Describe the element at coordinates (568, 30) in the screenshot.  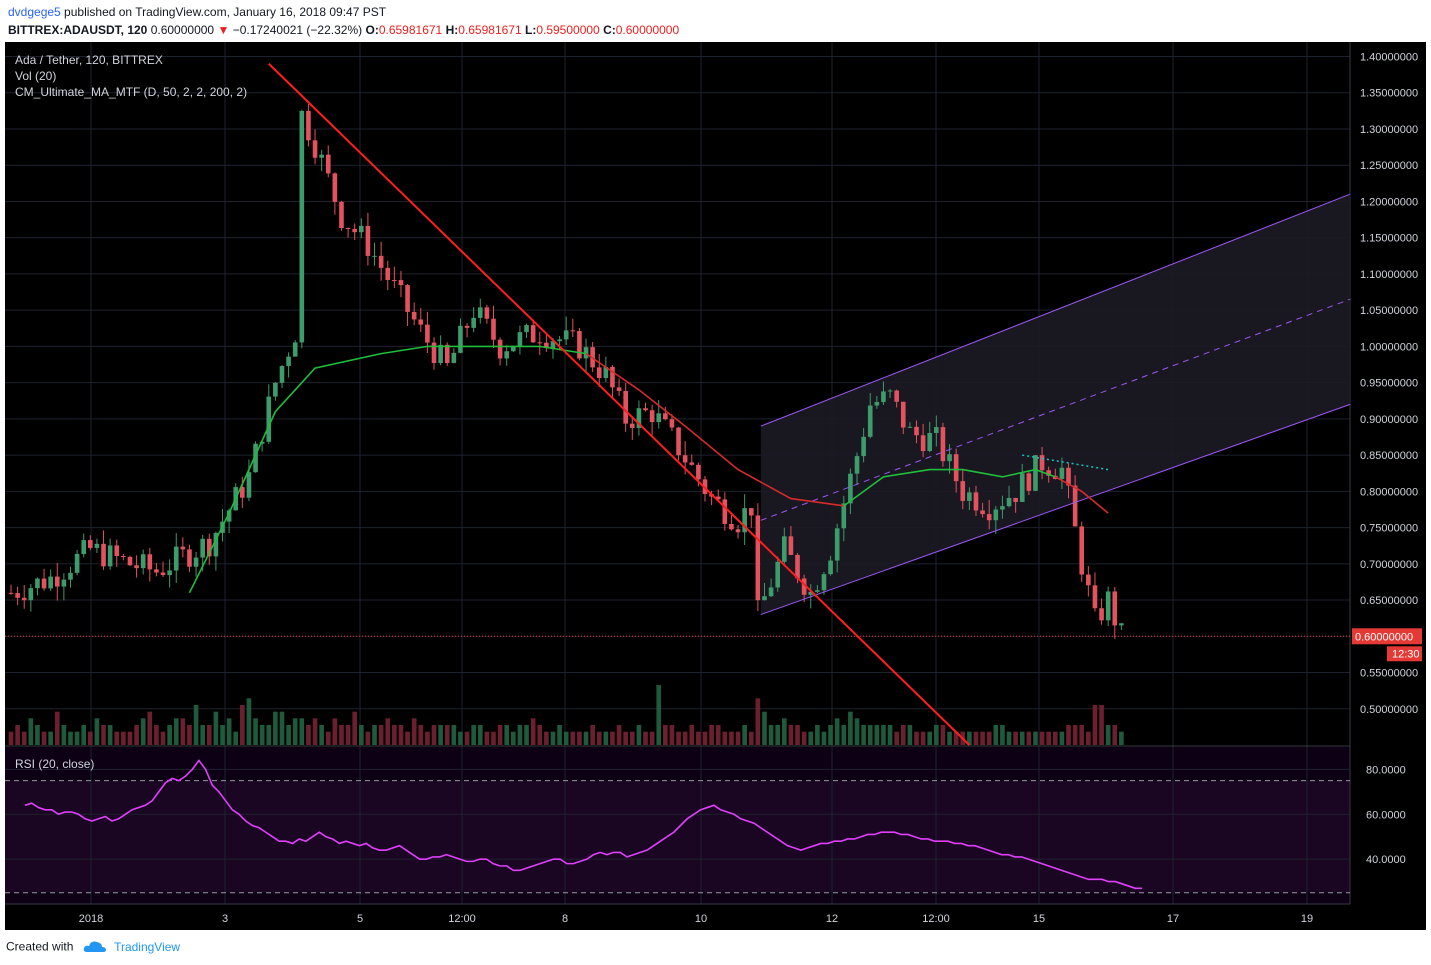
I see `low-value: 0.59500000` at that location.